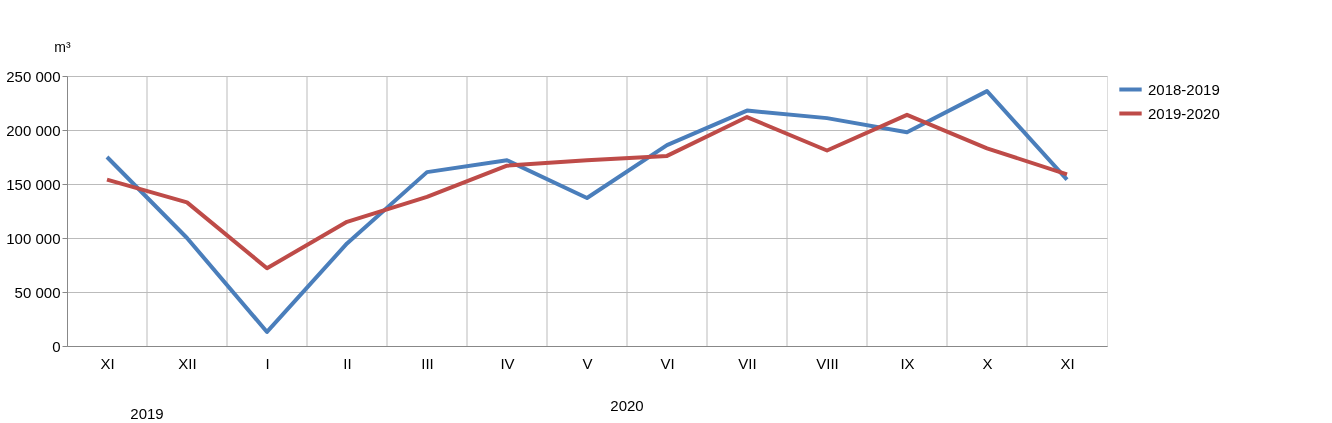 This screenshot has width=1332, height=423. What do you see at coordinates (33, 184) in the screenshot?
I see `y-tick-label: 150 000` at bounding box center [33, 184].